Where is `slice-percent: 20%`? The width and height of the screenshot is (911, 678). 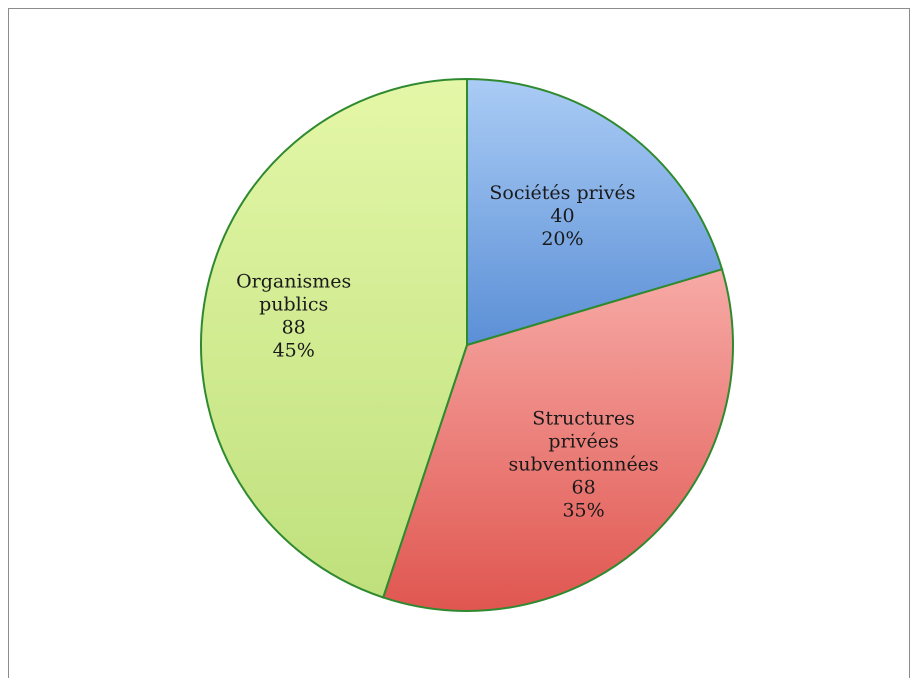 slice-percent: 20% is located at coordinates (562, 239).